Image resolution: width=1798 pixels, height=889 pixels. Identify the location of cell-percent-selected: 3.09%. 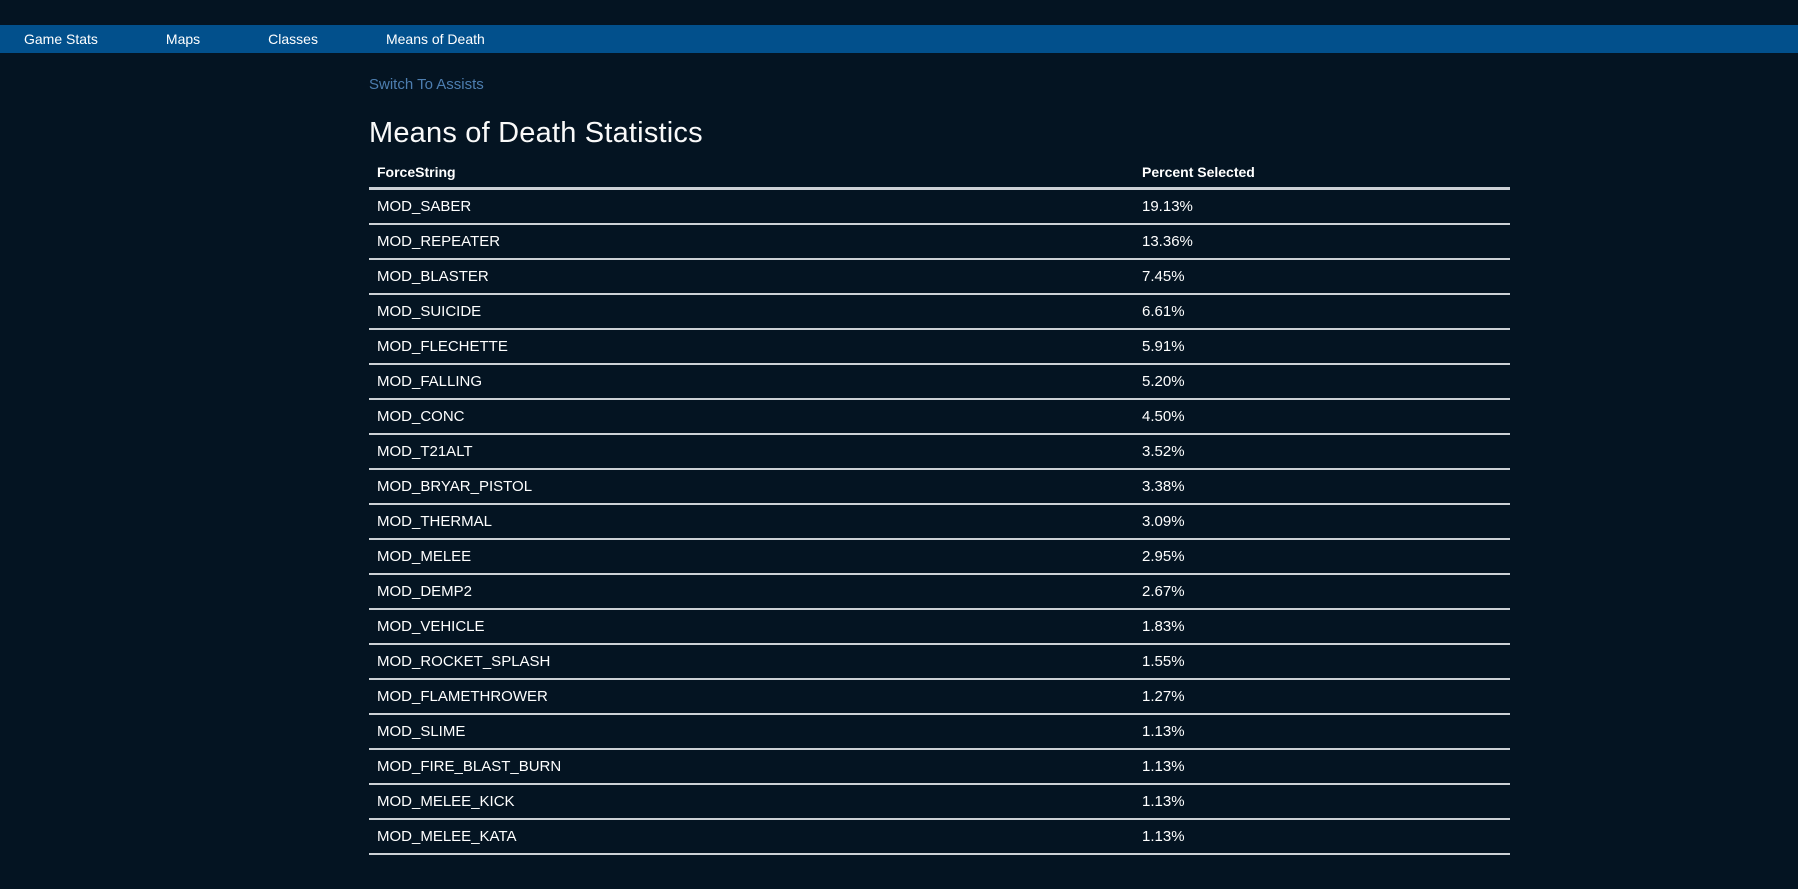
(1322, 521).